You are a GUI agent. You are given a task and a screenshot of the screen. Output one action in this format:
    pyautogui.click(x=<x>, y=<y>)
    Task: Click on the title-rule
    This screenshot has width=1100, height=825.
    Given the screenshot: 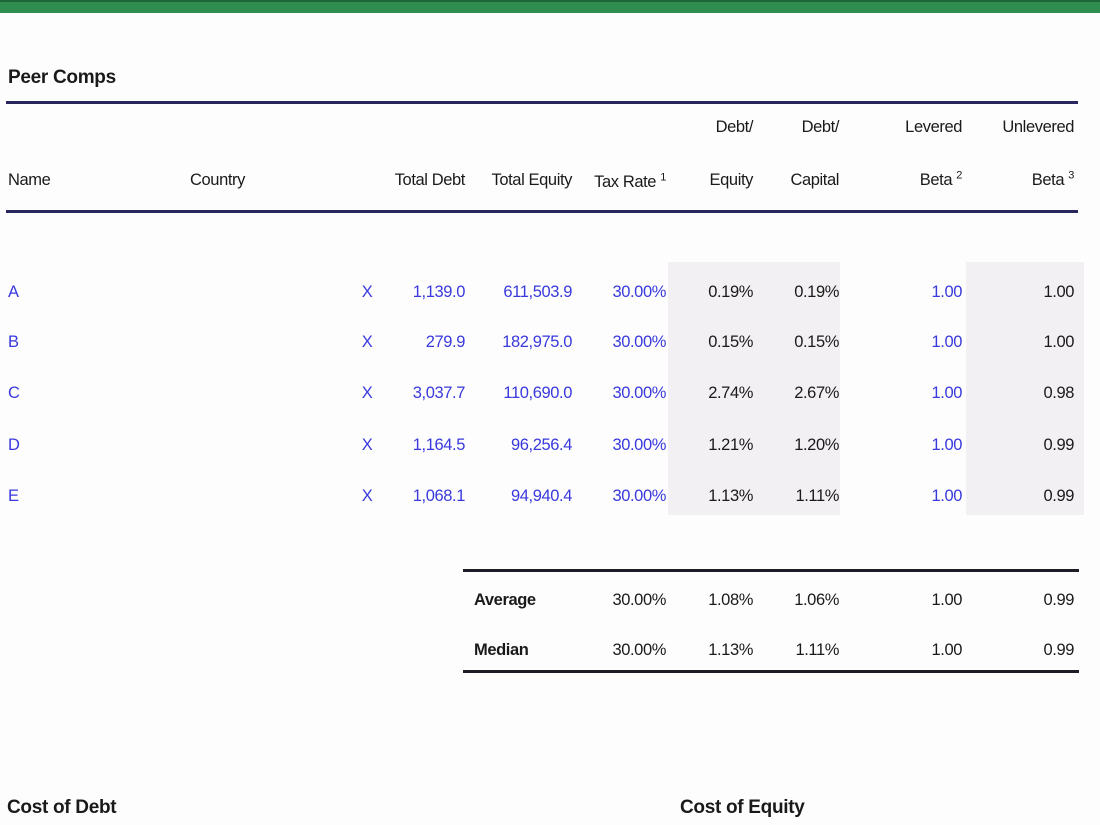 What is the action you would take?
    pyautogui.click(x=542, y=102)
    